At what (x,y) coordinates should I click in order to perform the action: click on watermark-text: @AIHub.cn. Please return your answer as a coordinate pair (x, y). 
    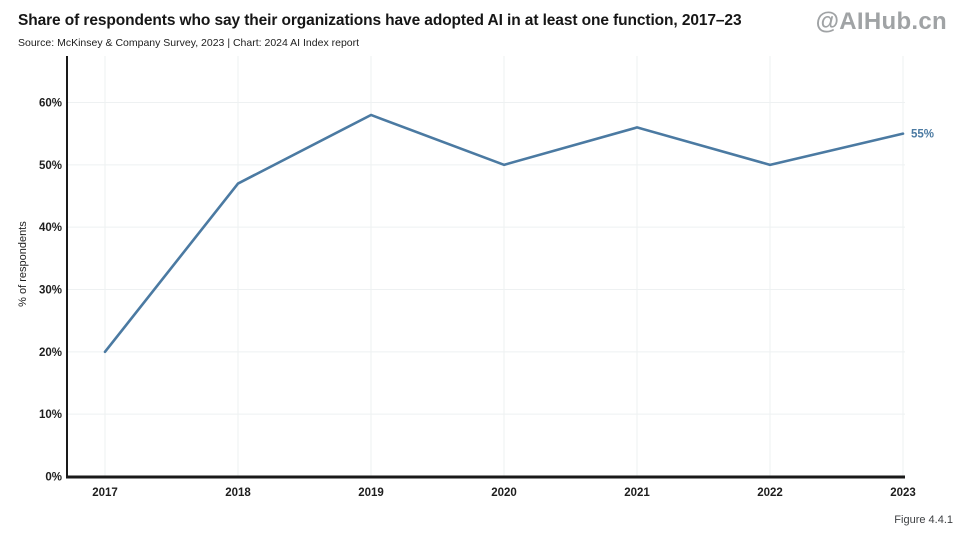
    Looking at the image, I should click on (881, 21).